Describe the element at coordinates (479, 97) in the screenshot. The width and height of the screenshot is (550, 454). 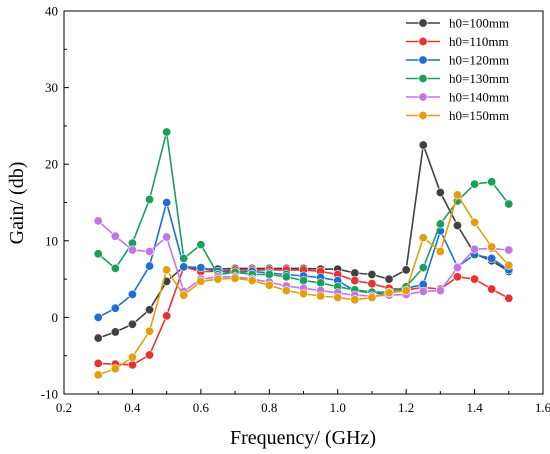
I see `legend-label: h0=140mm` at that location.